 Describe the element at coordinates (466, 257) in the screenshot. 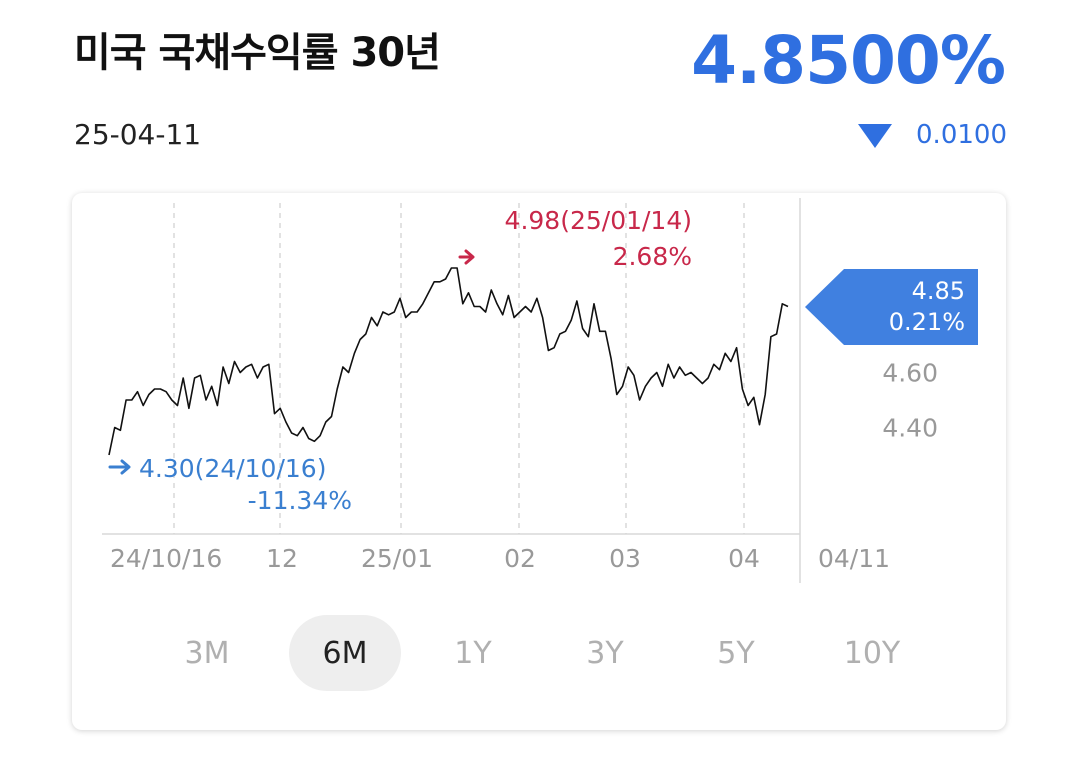

I see `high-arrow-icon` at that location.